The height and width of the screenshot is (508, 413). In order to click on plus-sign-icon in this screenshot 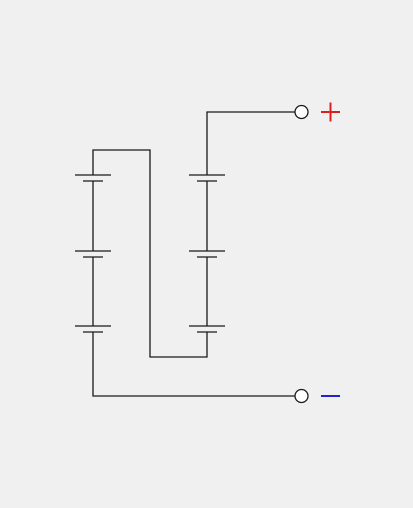, I will do `click(330, 112)`.